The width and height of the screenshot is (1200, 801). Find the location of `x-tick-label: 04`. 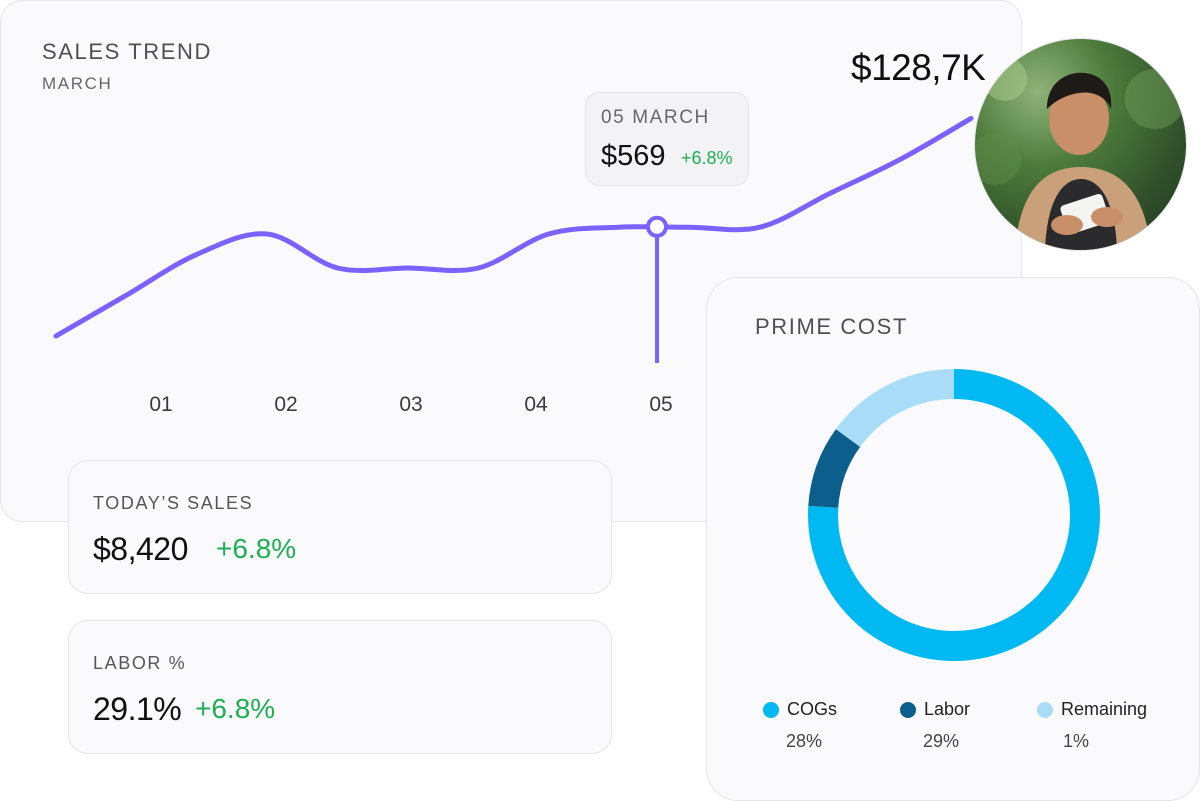

x-tick-label: 04 is located at coordinates (536, 404).